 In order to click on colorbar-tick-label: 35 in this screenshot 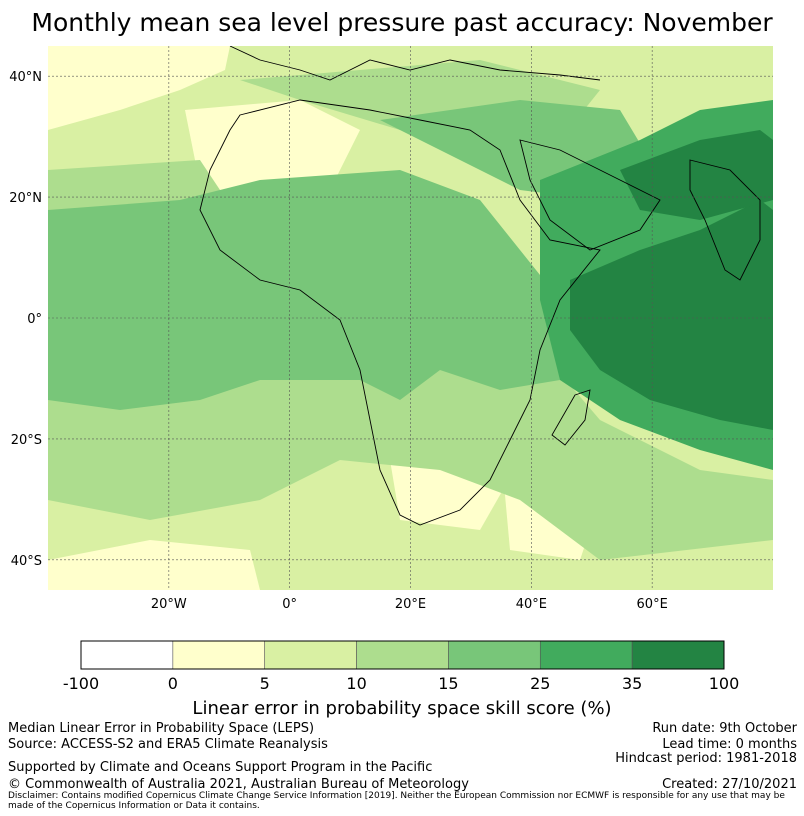, I will do `click(632, 683)`.